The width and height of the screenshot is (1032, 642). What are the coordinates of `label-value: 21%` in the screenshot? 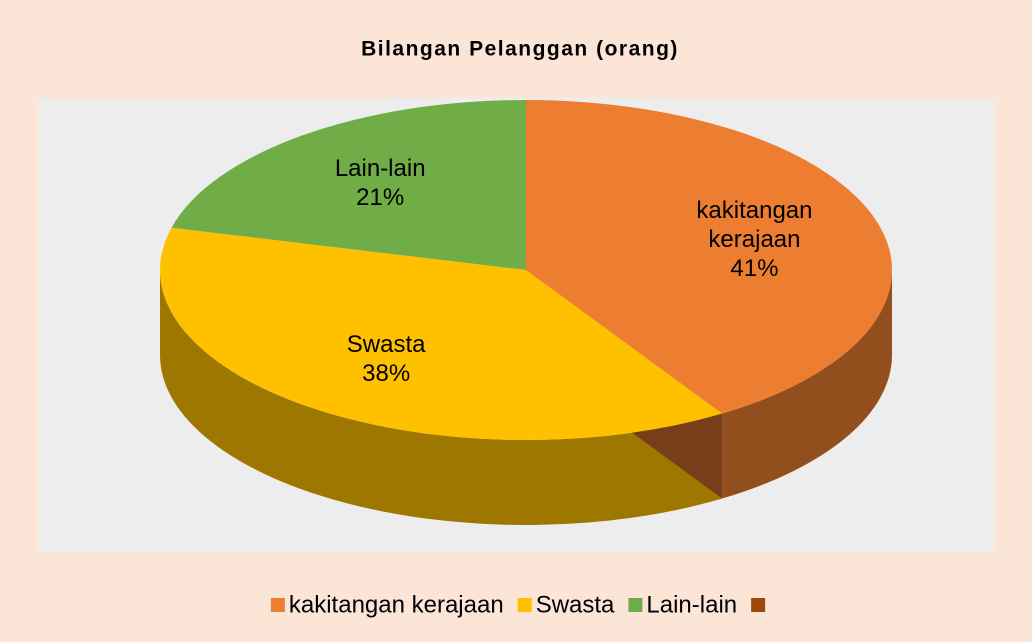 It's located at (380, 197).